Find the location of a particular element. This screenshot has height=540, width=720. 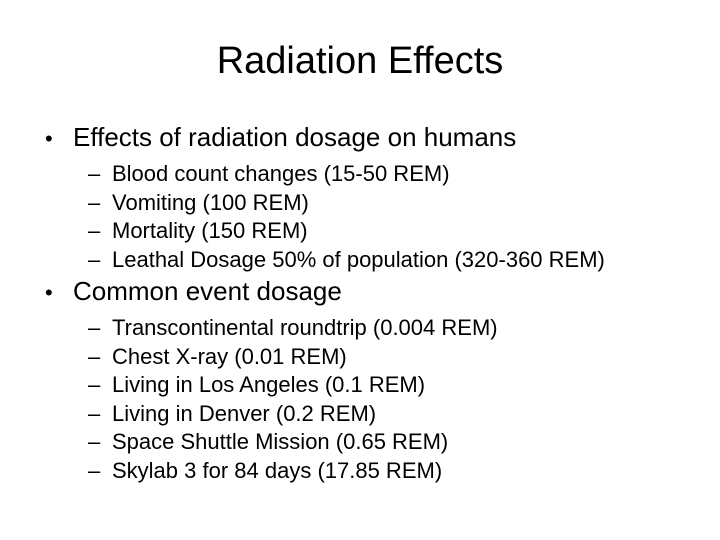

sub-bullet-item: – Skylab 3 for 84 days (17.85 REM) is located at coordinates (360, 471).